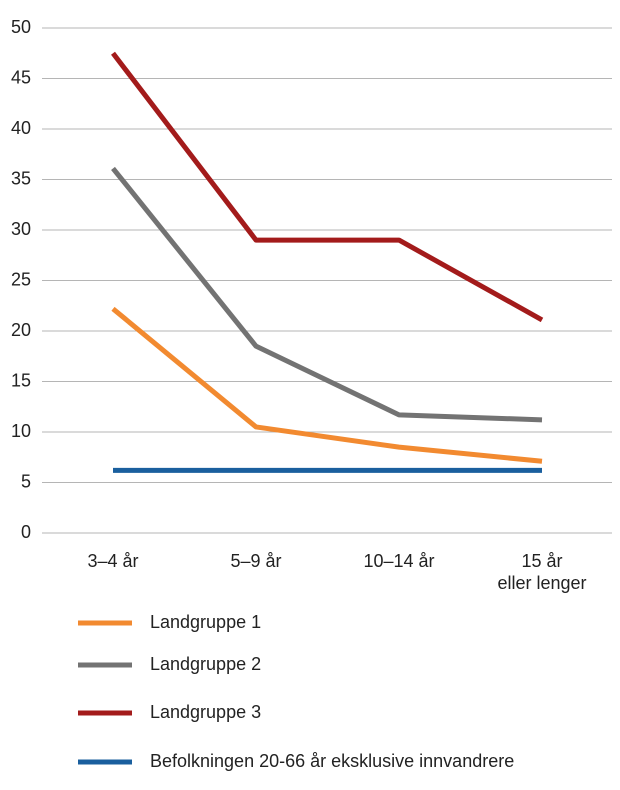  Describe the element at coordinates (26, 481) in the screenshot. I see `y-tick-label: 5` at that location.